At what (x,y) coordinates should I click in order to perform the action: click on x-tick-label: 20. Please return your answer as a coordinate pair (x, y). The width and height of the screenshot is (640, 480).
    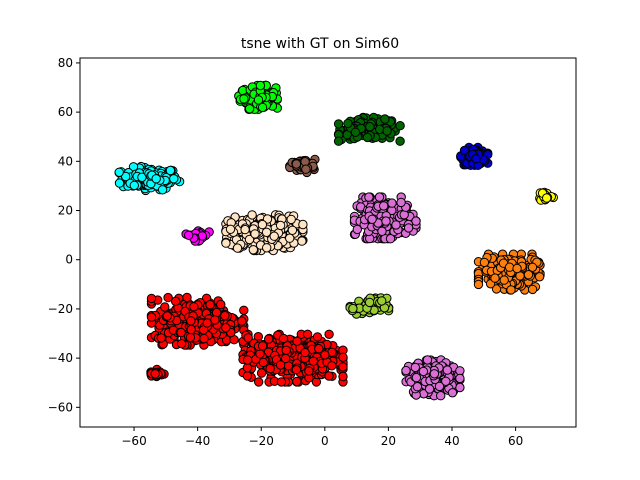
    Looking at the image, I should click on (388, 441).